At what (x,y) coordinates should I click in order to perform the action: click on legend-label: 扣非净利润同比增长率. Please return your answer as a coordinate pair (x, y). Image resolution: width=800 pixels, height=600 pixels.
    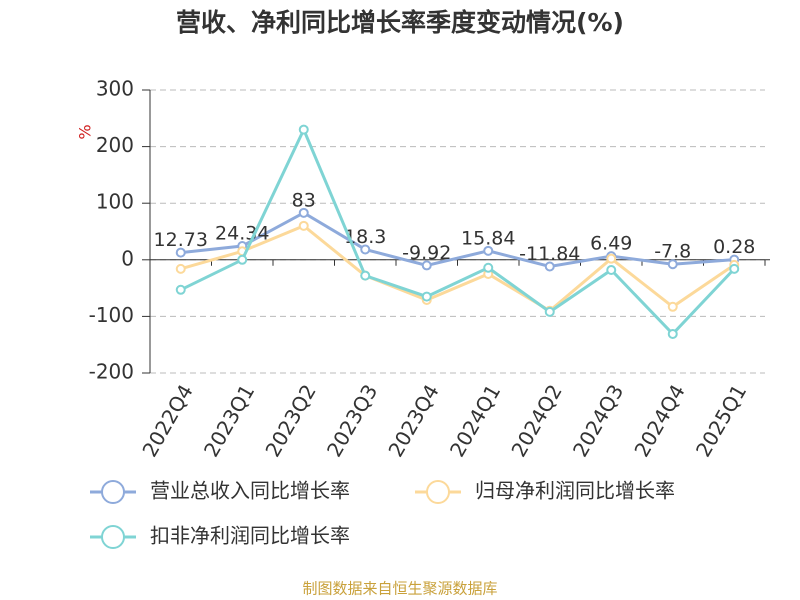
    Looking at the image, I should click on (250, 536).